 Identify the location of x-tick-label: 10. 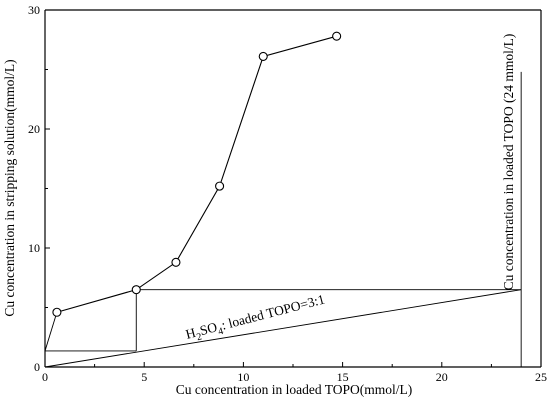
(243, 377).